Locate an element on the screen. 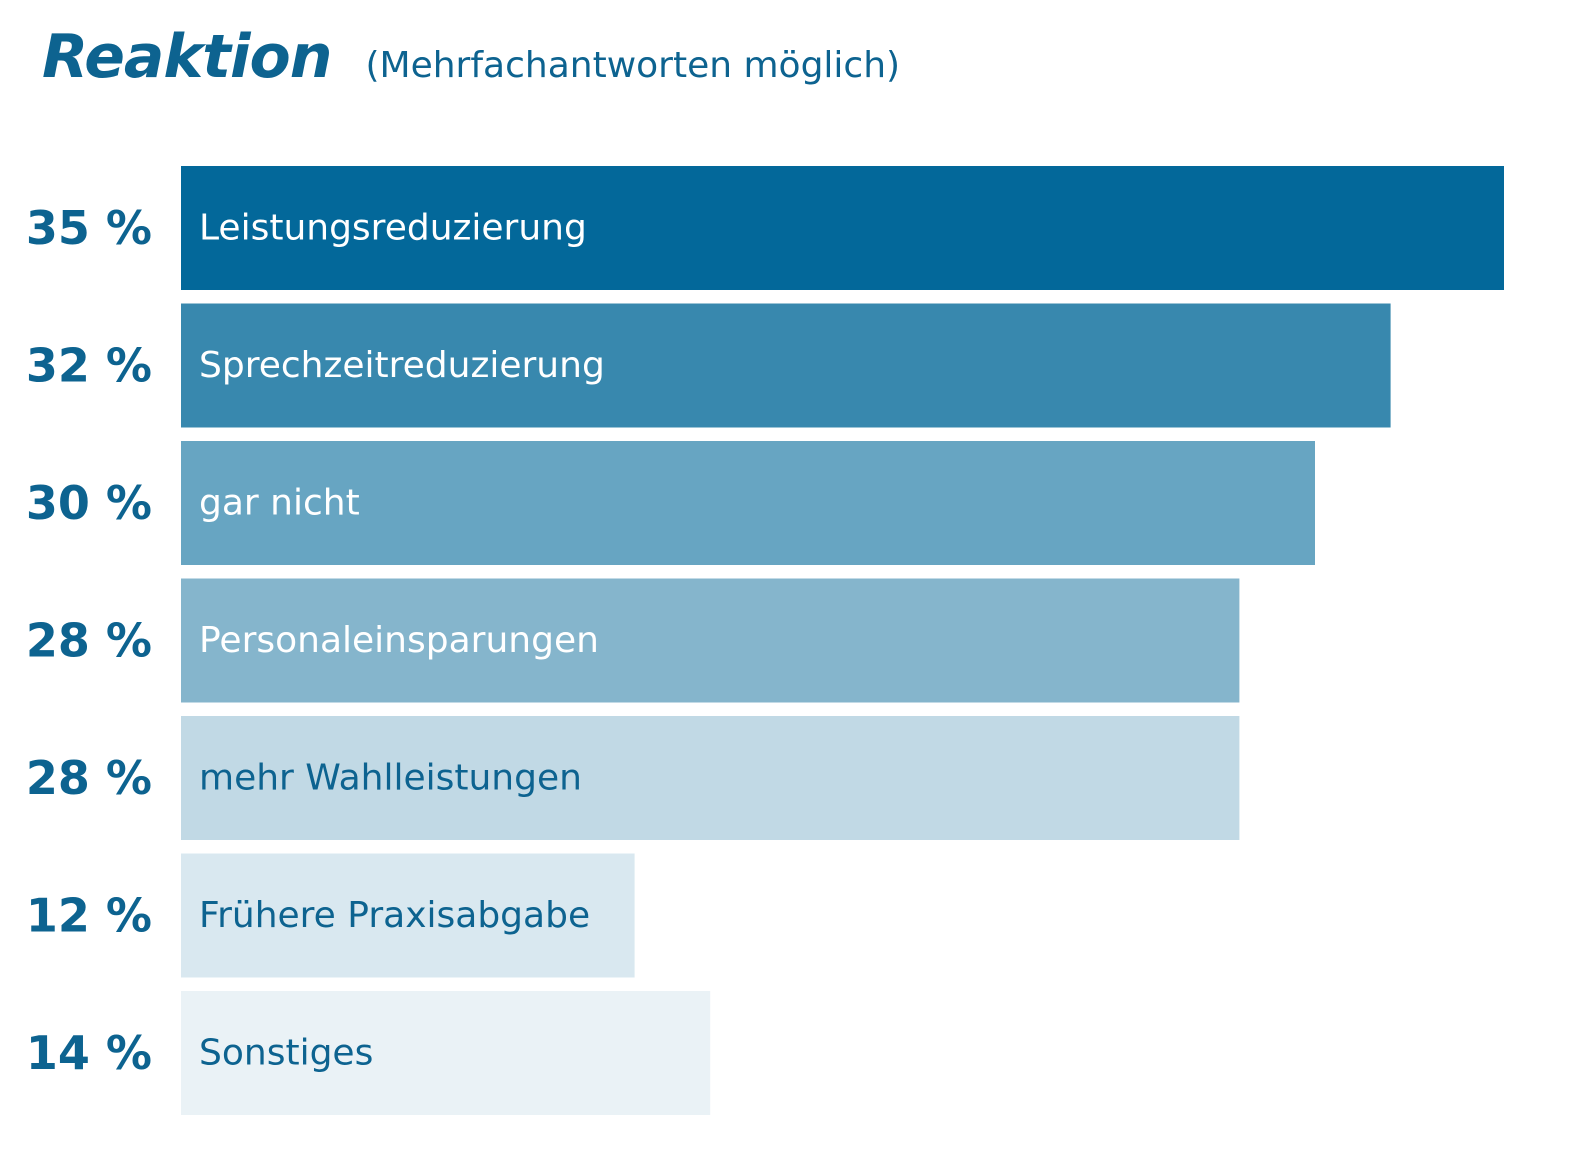  value-label-0: 35 % is located at coordinates (89, 228).